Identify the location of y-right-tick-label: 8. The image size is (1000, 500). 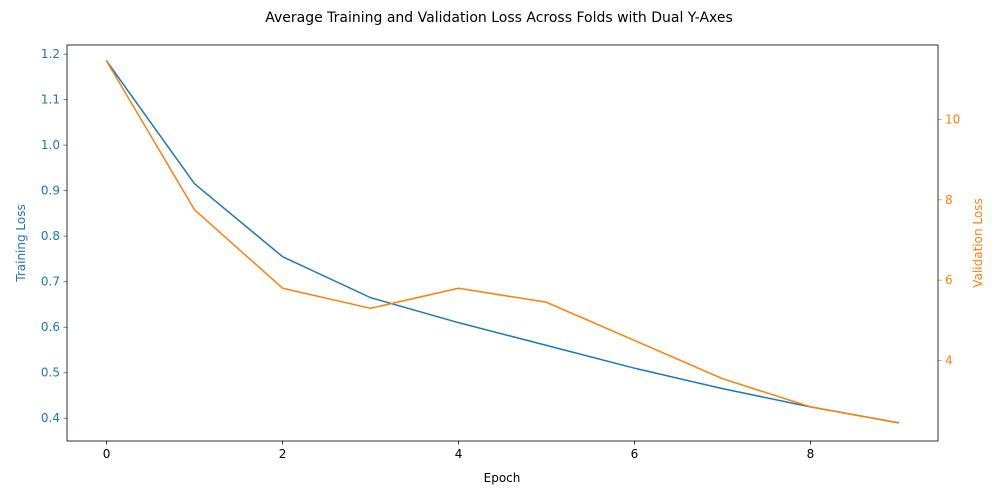
(949, 200).